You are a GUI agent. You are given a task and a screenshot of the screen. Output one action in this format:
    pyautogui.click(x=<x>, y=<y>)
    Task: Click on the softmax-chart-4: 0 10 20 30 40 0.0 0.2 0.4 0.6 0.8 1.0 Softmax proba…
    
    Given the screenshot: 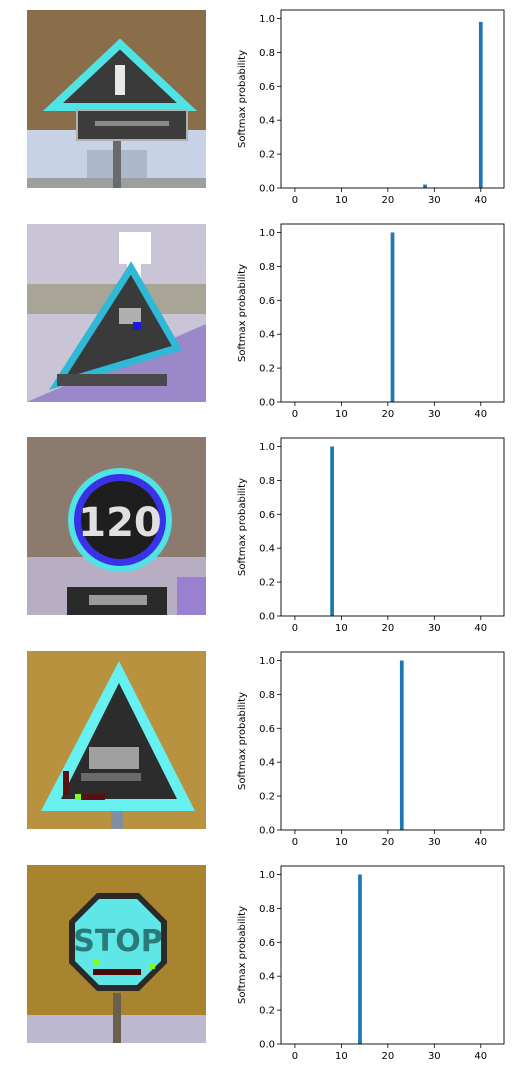 What is the action you would take?
    pyautogui.click(x=373, y=748)
    